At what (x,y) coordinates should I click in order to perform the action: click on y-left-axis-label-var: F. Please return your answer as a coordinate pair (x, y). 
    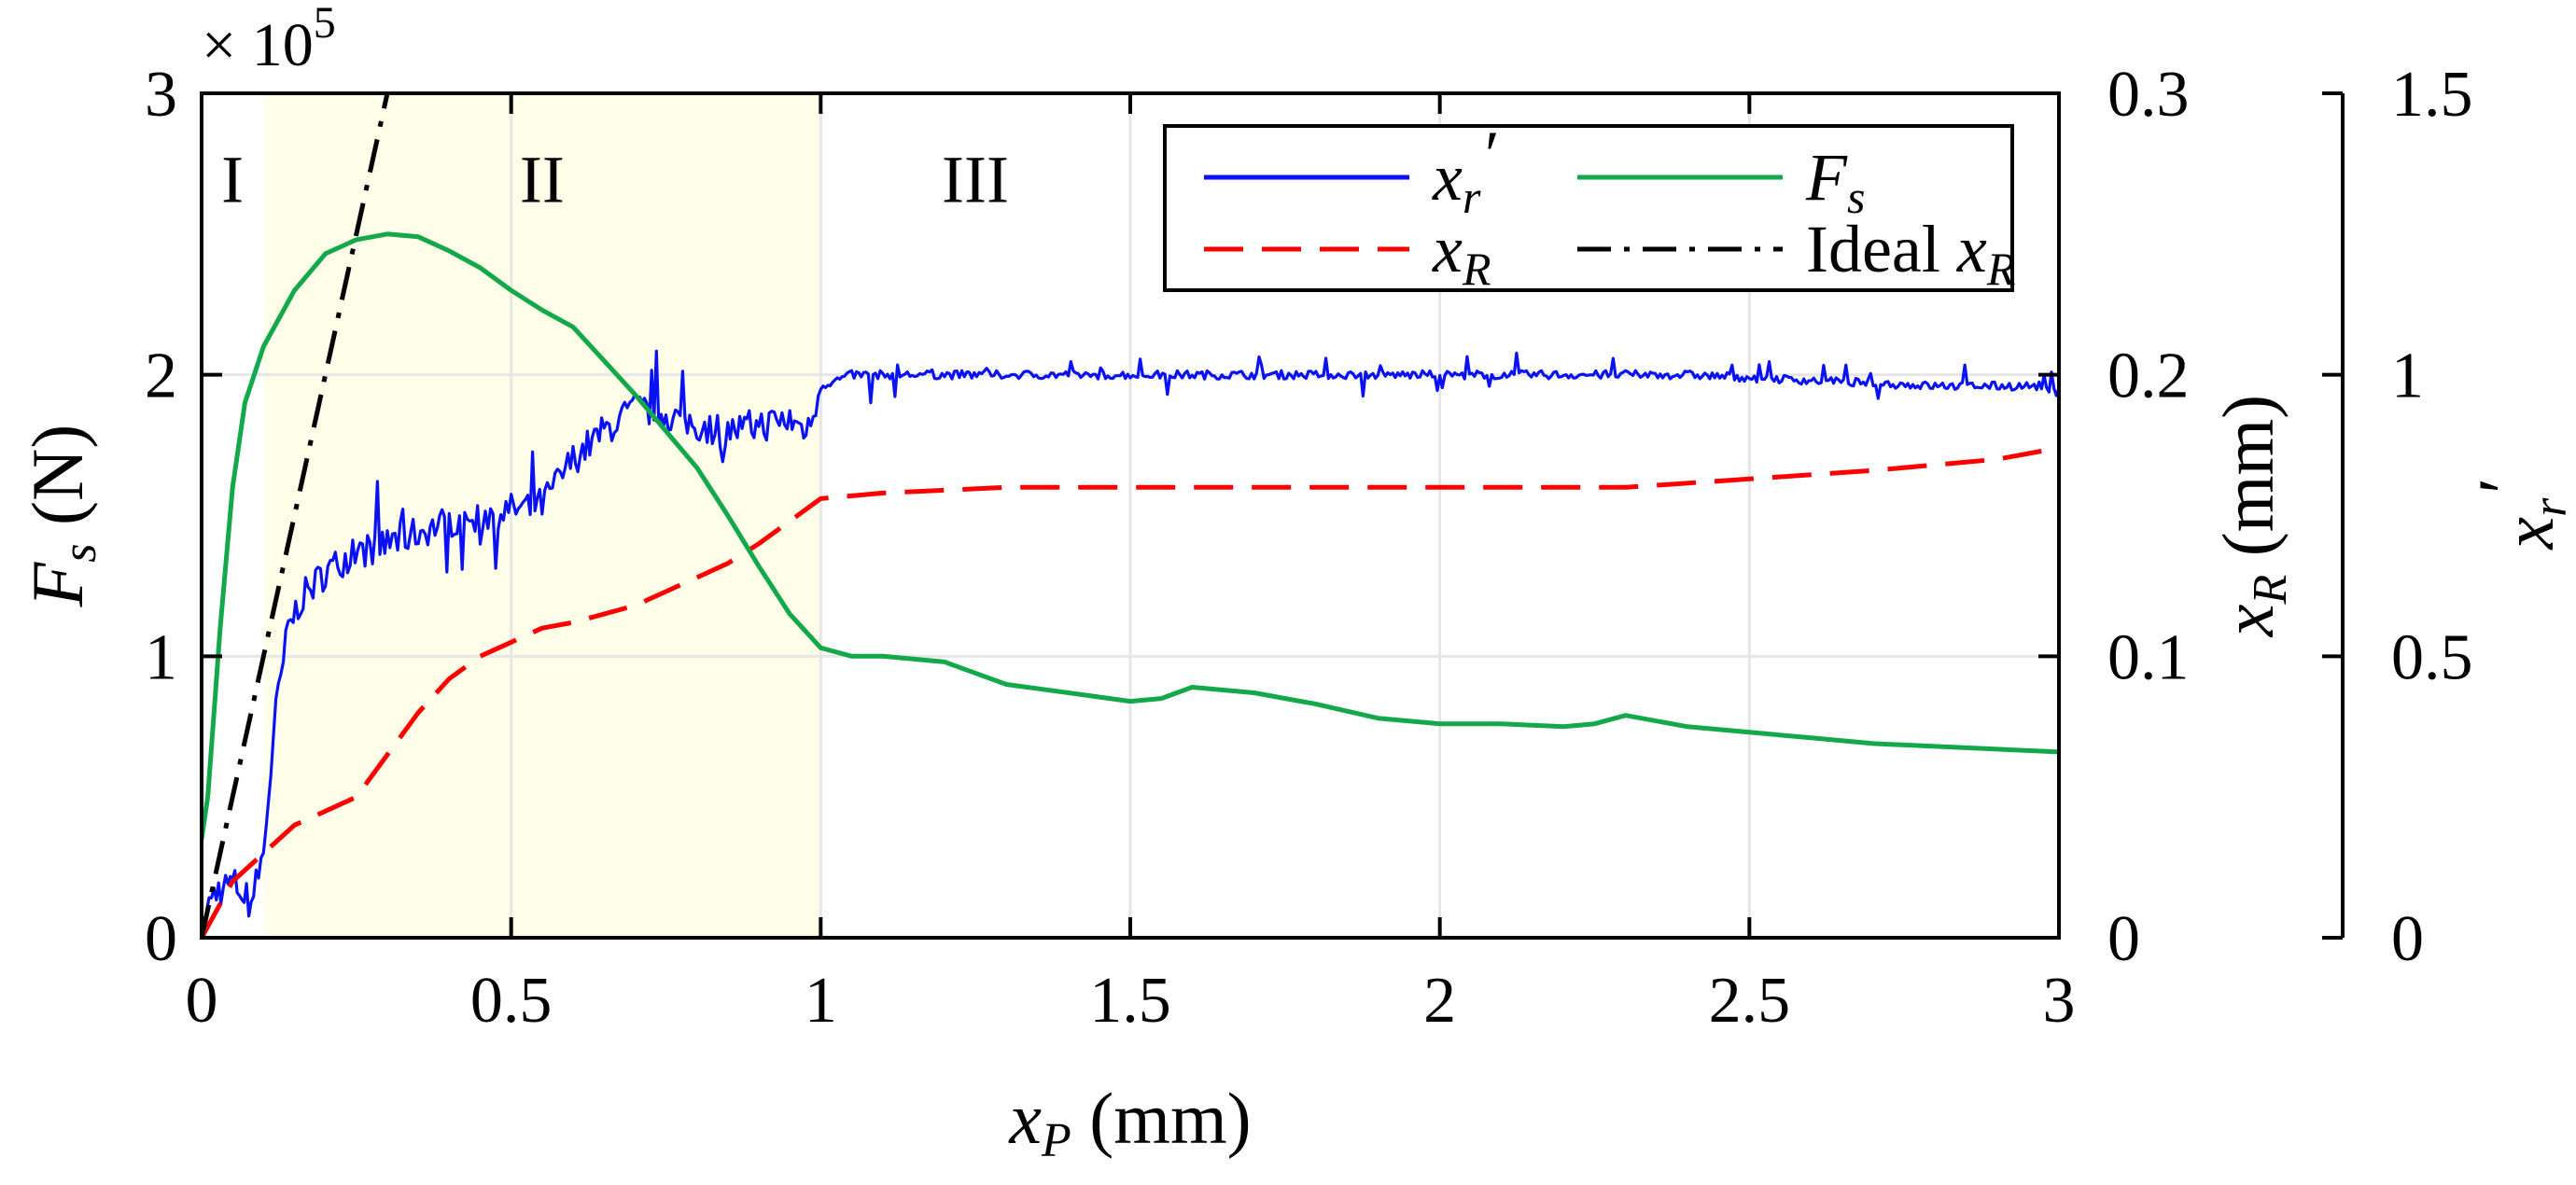
    Looking at the image, I should click on (57, 584).